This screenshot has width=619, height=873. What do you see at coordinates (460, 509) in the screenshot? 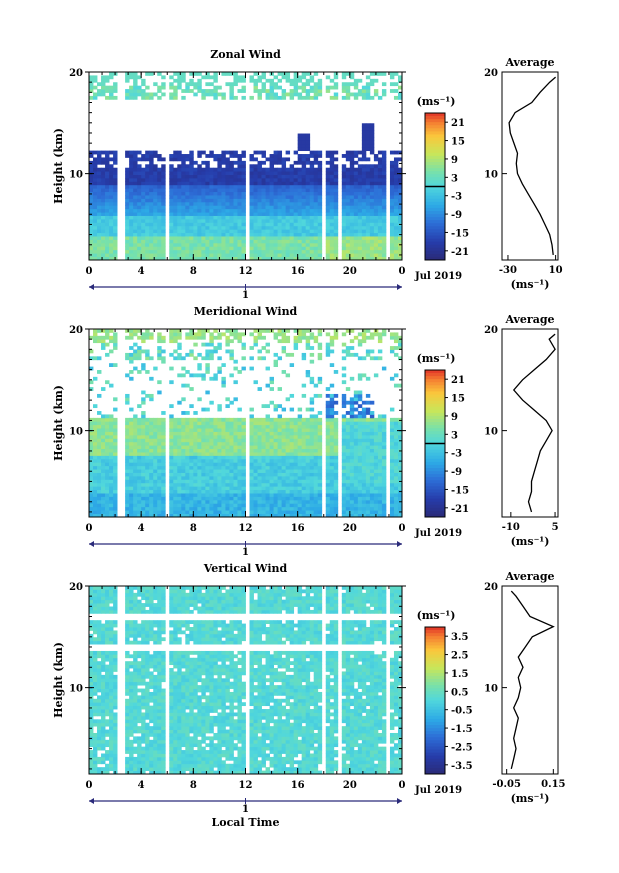
I see `colorbar-tick-label: -21` at bounding box center [460, 509].